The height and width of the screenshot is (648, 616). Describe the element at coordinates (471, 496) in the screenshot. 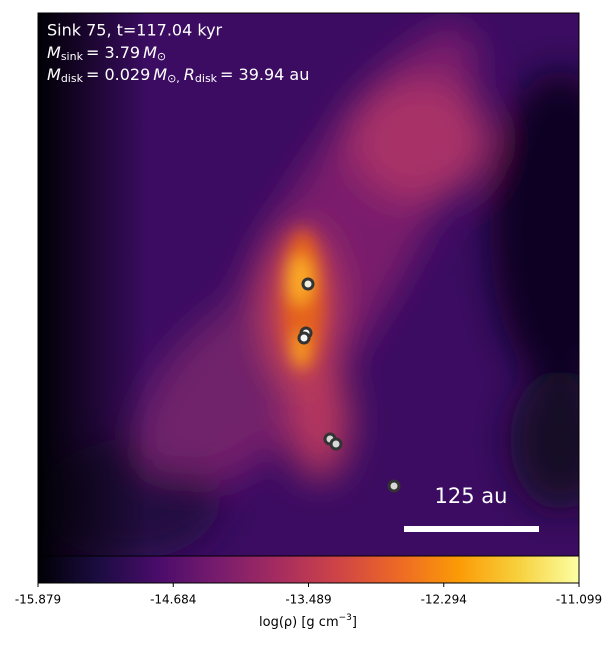

I see `scale-bar-label: 125 au` at that location.